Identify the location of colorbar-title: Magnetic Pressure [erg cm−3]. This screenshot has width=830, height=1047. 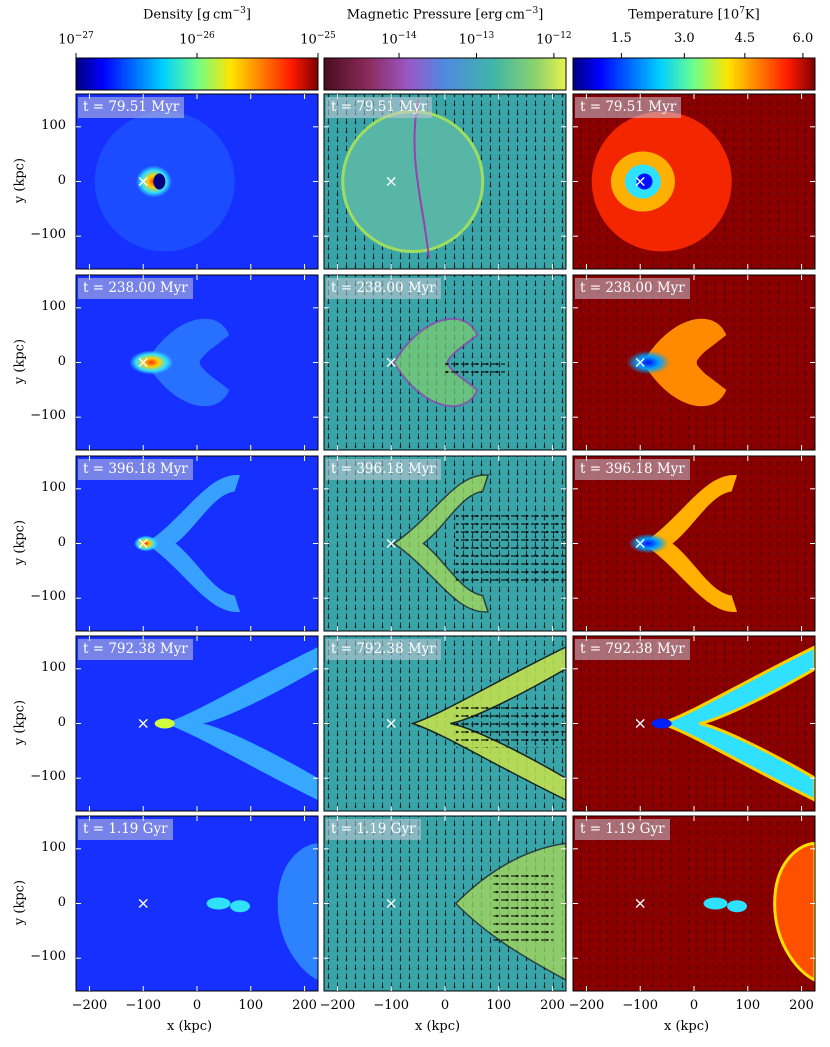
(445, 14).